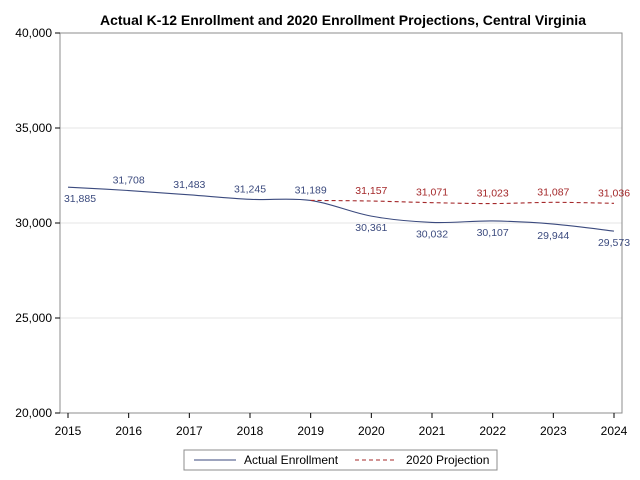  I want to click on data-label-actual-enrollment-2016: 31,708, so click(129, 181).